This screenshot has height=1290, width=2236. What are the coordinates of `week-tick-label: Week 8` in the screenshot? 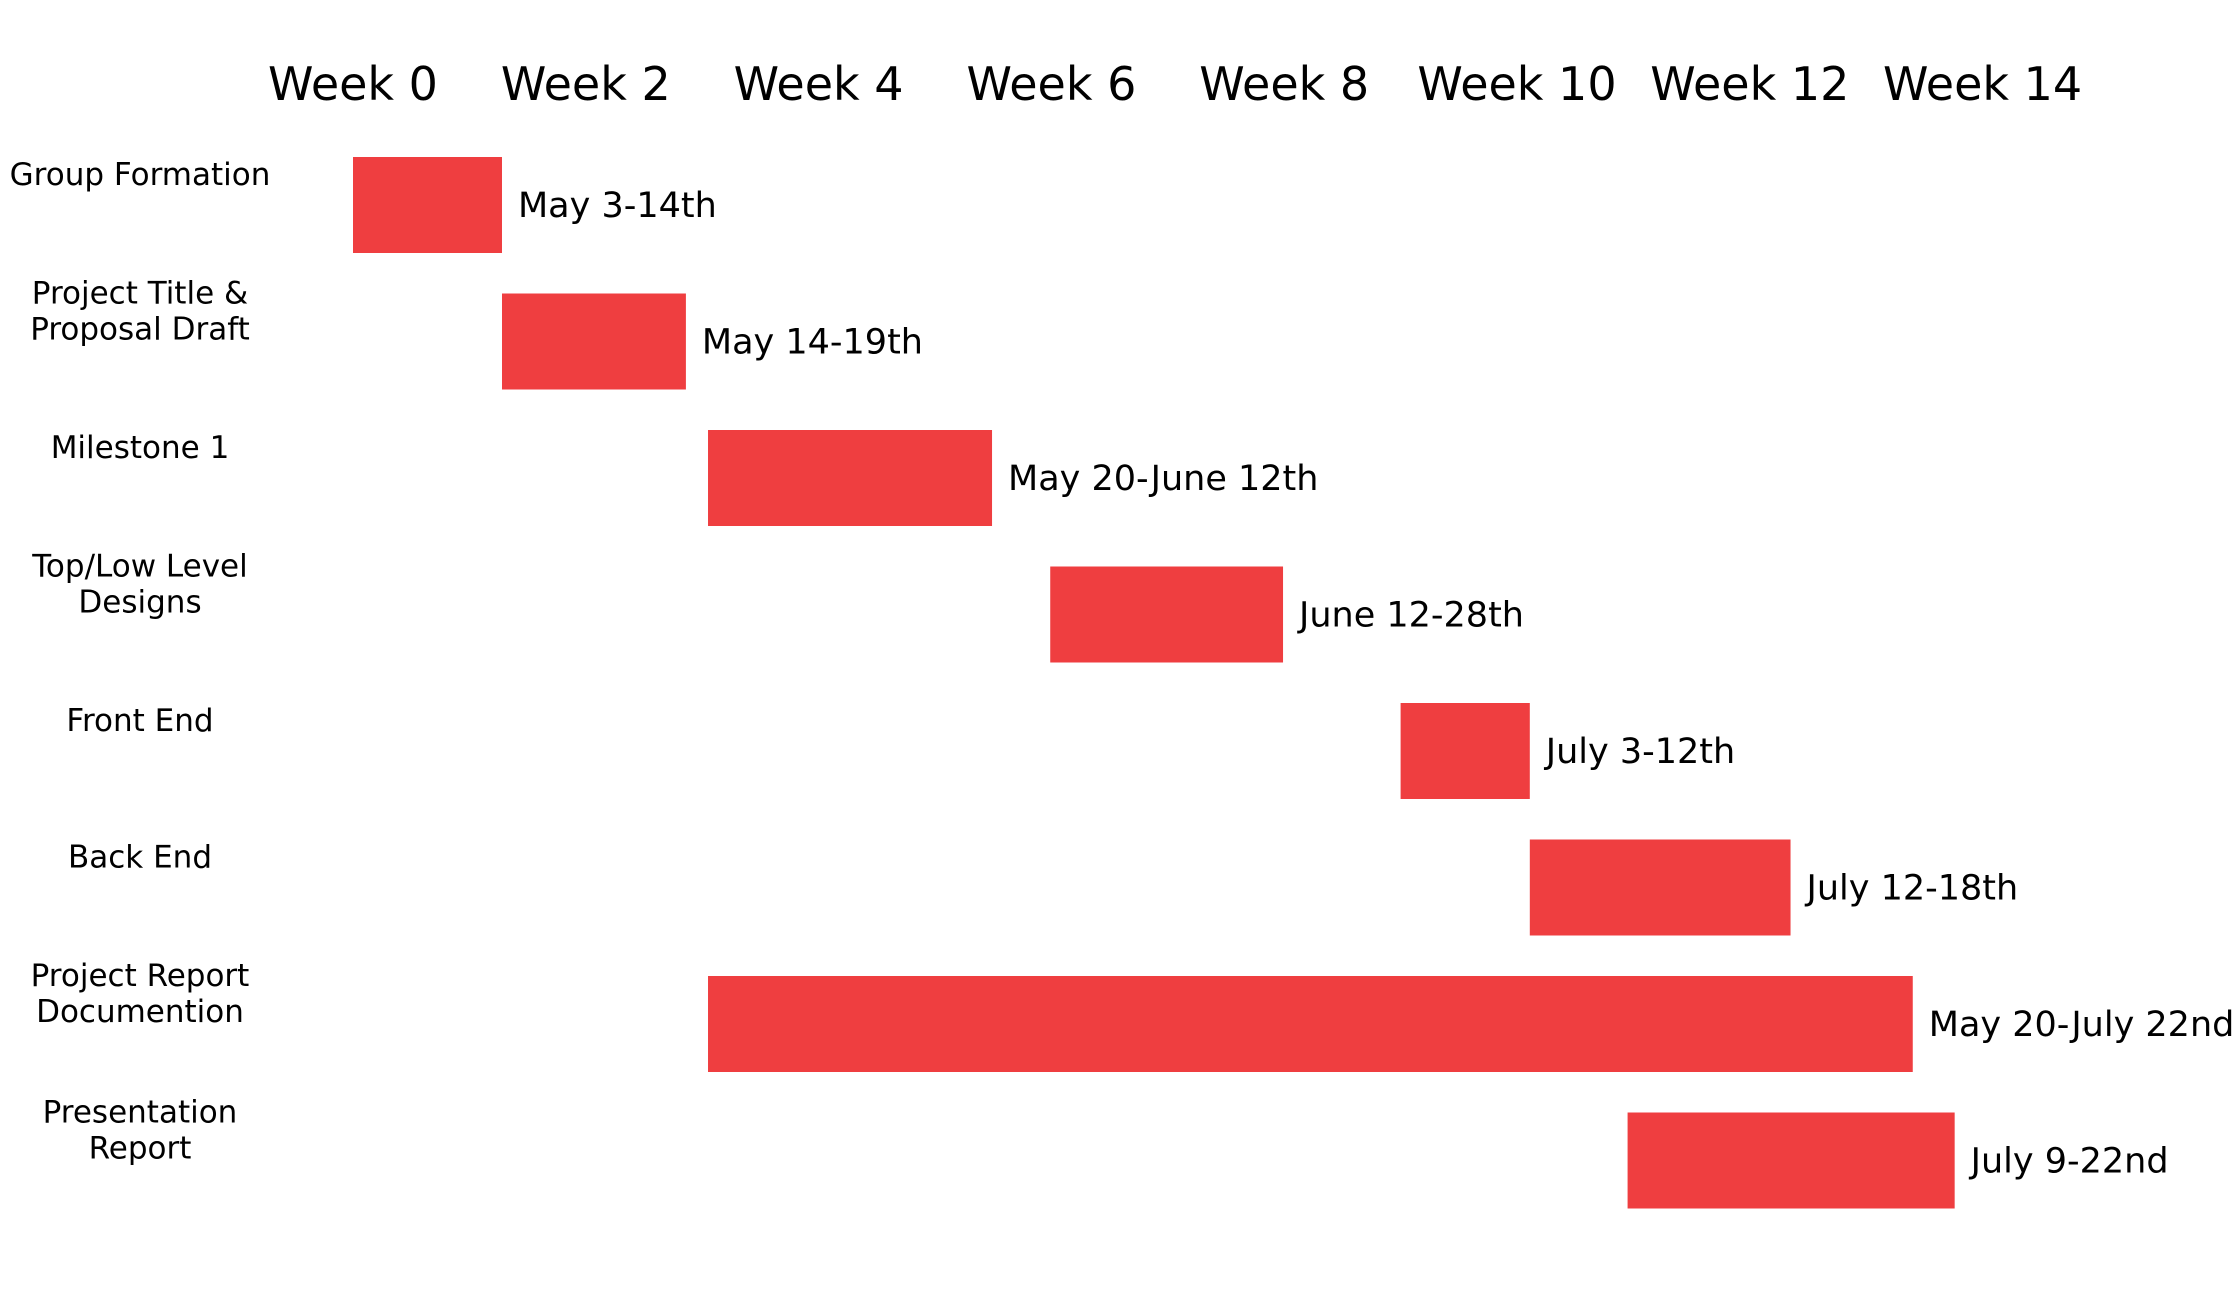 It's located at (1284, 84).